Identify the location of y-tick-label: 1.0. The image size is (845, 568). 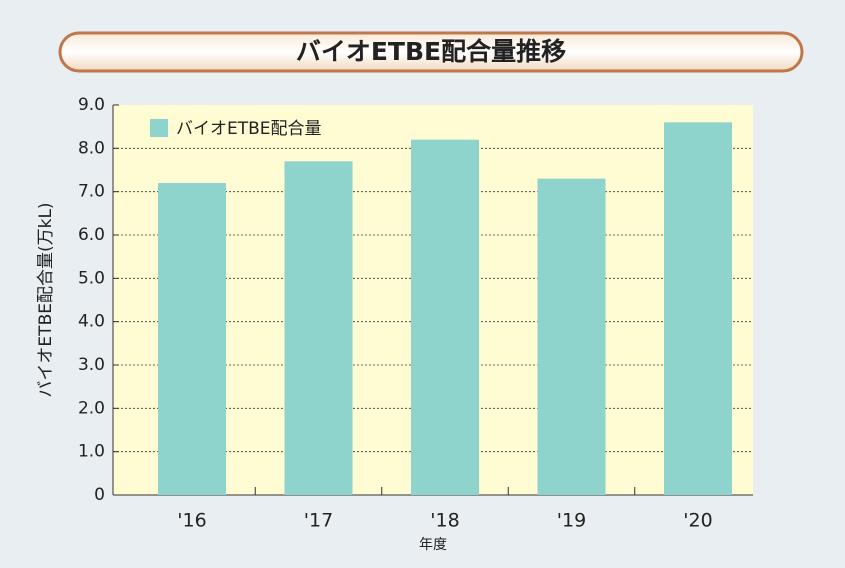
(91, 452).